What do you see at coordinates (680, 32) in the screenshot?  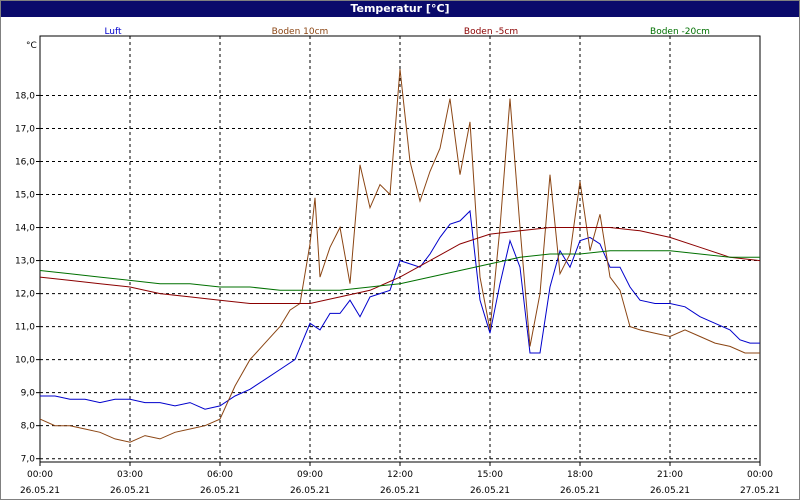 I see `legend-entry: Boden -20cm` at bounding box center [680, 32].